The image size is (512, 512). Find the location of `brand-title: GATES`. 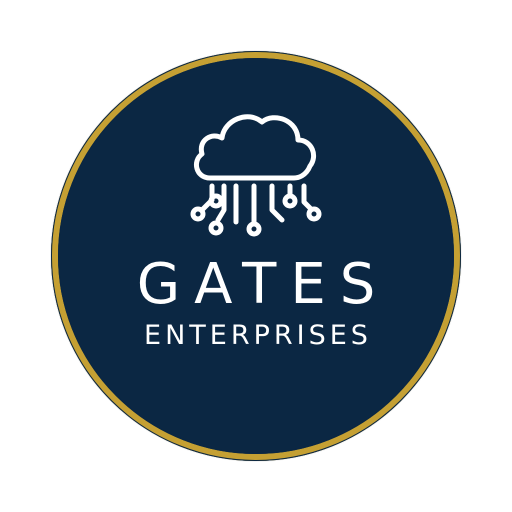

brand-title: GATES is located at coordinates (263, 284).